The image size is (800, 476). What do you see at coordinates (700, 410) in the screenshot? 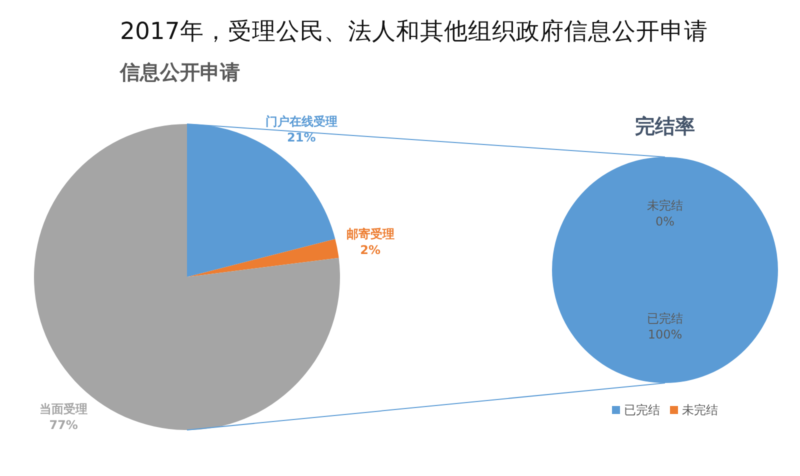
I see `legend-label: 未完结` at bounding box center [700, 410].